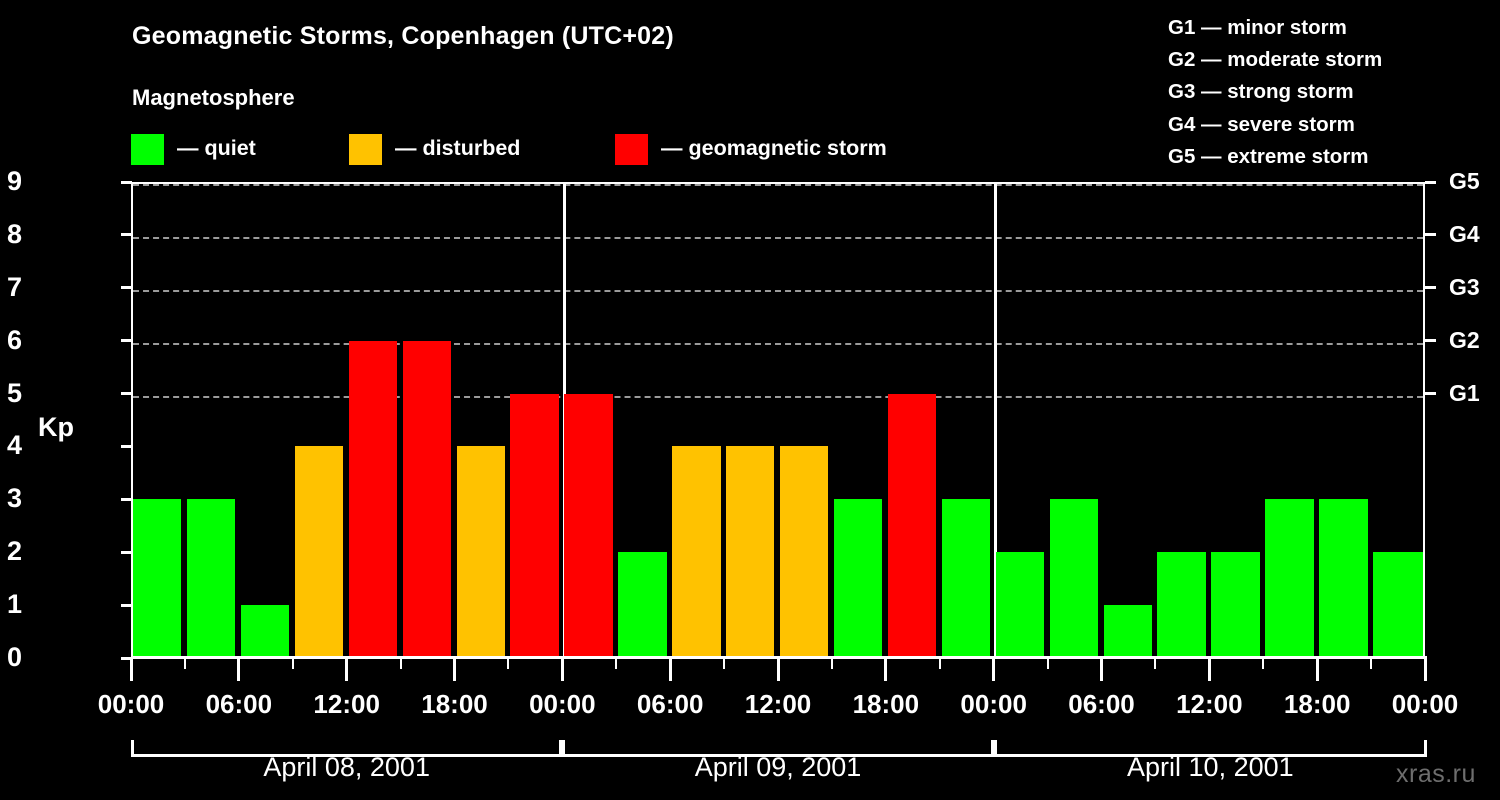 This screenshot has height=800, width=1500. What do you see at coordinates (1464, 286) in the screenshot?
I see `g-tick-label-G3: G3` at bounding box center [1464, 286].